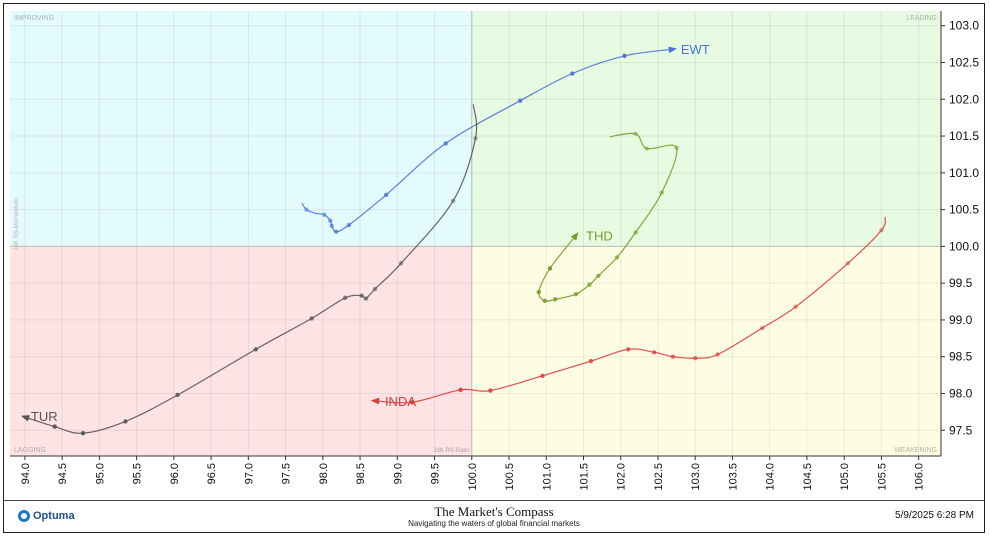 This screenshot has height=538, width=990. Describe the element at coordinates (473, 477) in the screenshot. I see `x-tick-label: 100.0` at that location.